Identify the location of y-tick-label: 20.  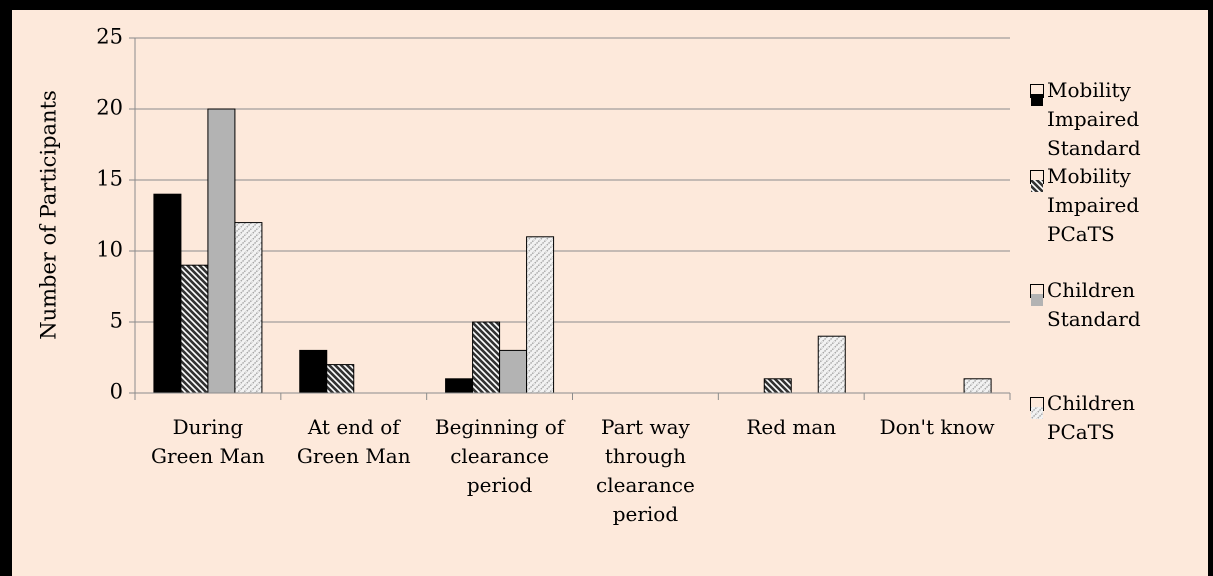
(109, 108).